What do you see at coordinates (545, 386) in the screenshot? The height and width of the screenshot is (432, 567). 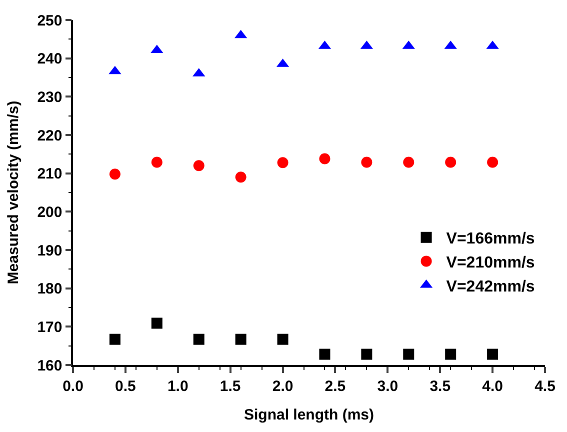 I see `x-tick-label: 4.5` at bounding box center [545, 386].